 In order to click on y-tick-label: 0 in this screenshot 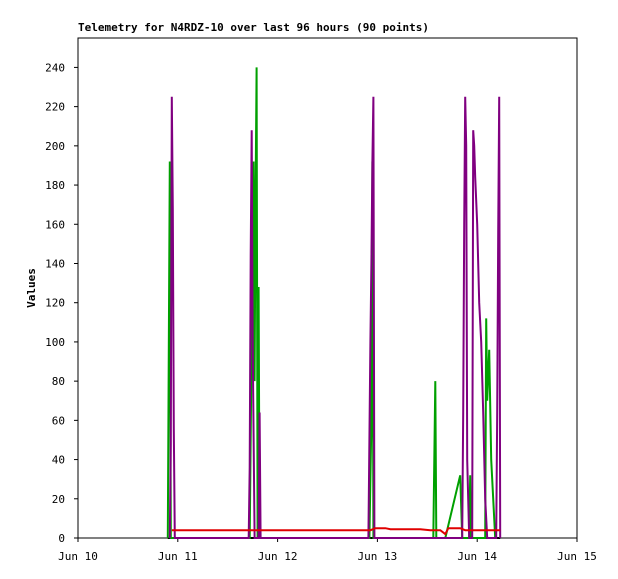, I will do `click(61, 538)`.